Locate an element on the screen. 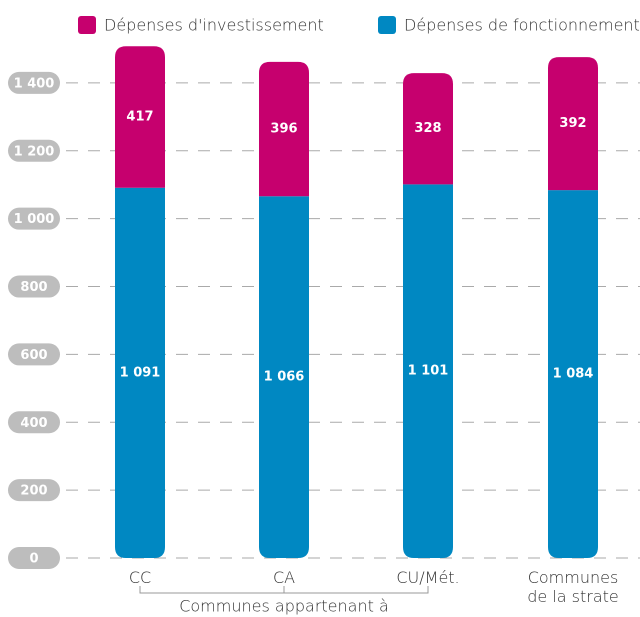  value-label: 328 is located at coordinates (427, 128).